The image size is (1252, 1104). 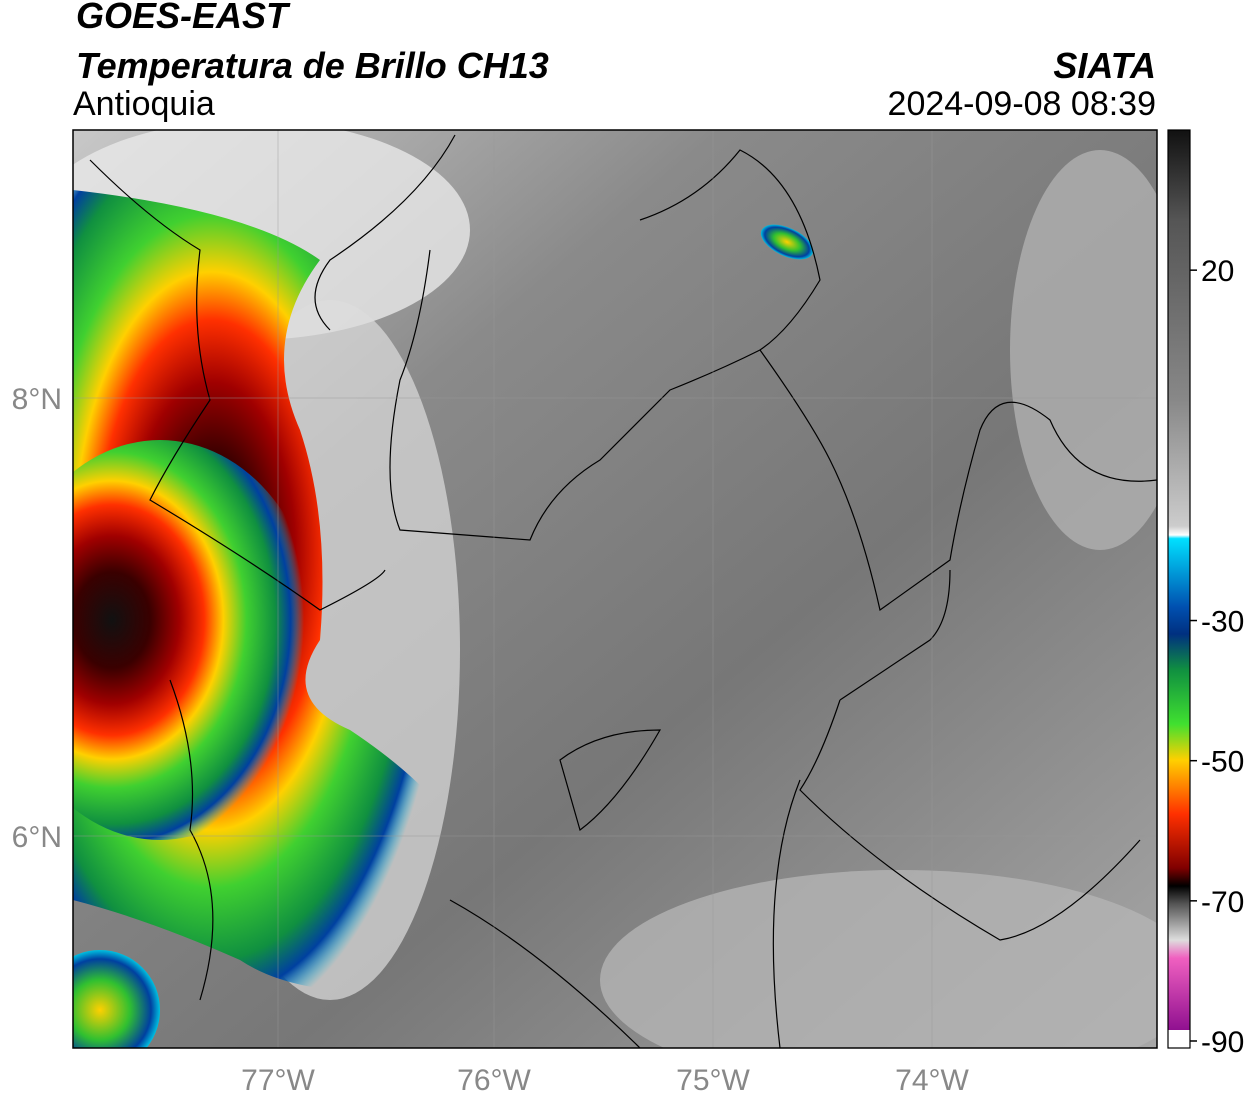 I want to click on colorbar-frame, so click(x=1179, y=589).